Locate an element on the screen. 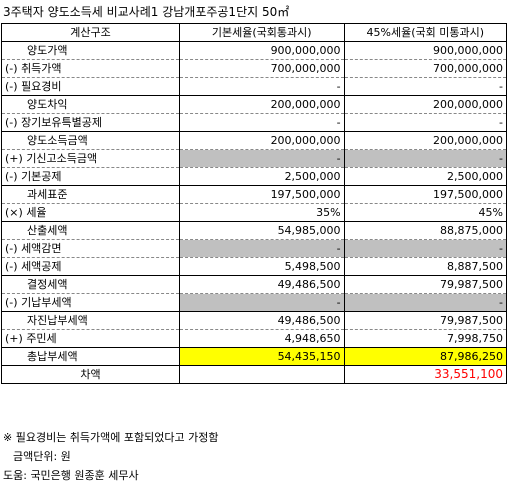  row-prefix: (+) is located at coordinates (14, 158).